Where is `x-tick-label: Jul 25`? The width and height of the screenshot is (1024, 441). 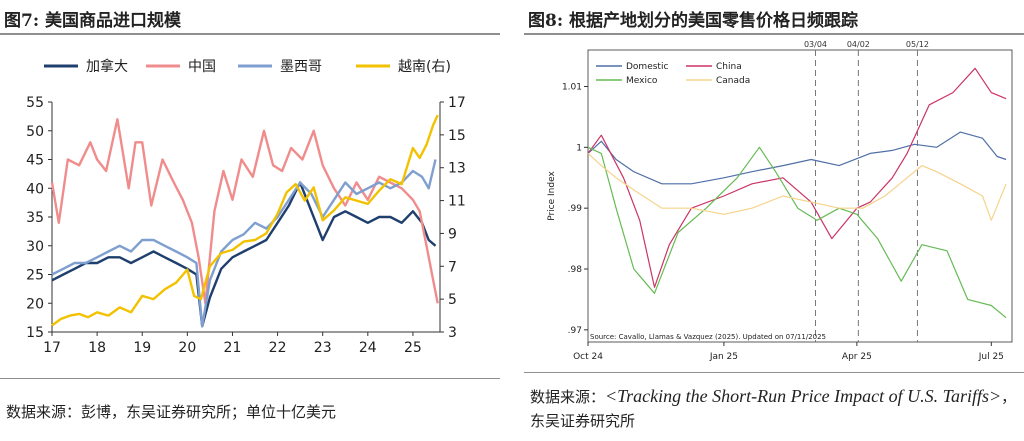
x-tick-label: Jul 25 is located at coordinates (991, 357).